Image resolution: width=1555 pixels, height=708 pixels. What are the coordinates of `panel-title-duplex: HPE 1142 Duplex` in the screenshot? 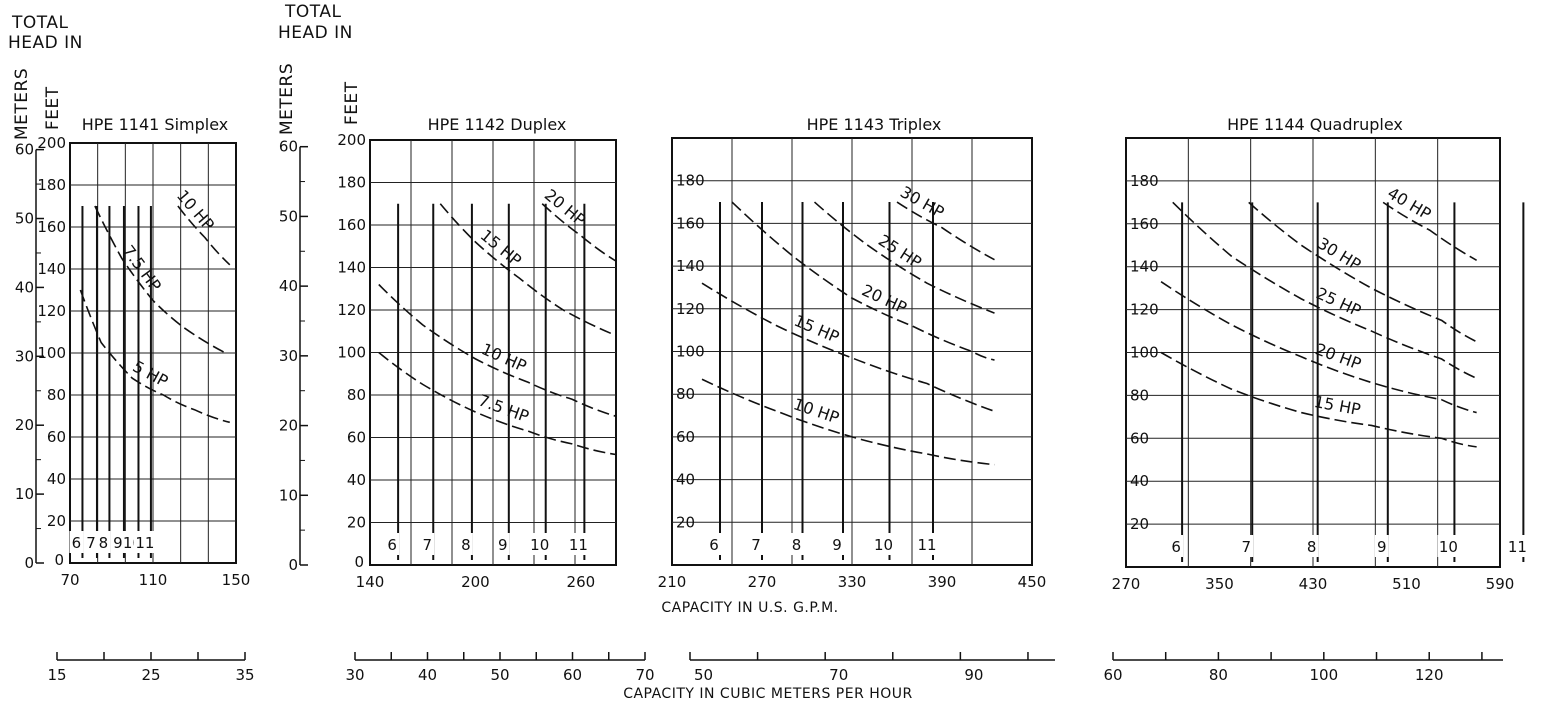 It's located at (497, 124).